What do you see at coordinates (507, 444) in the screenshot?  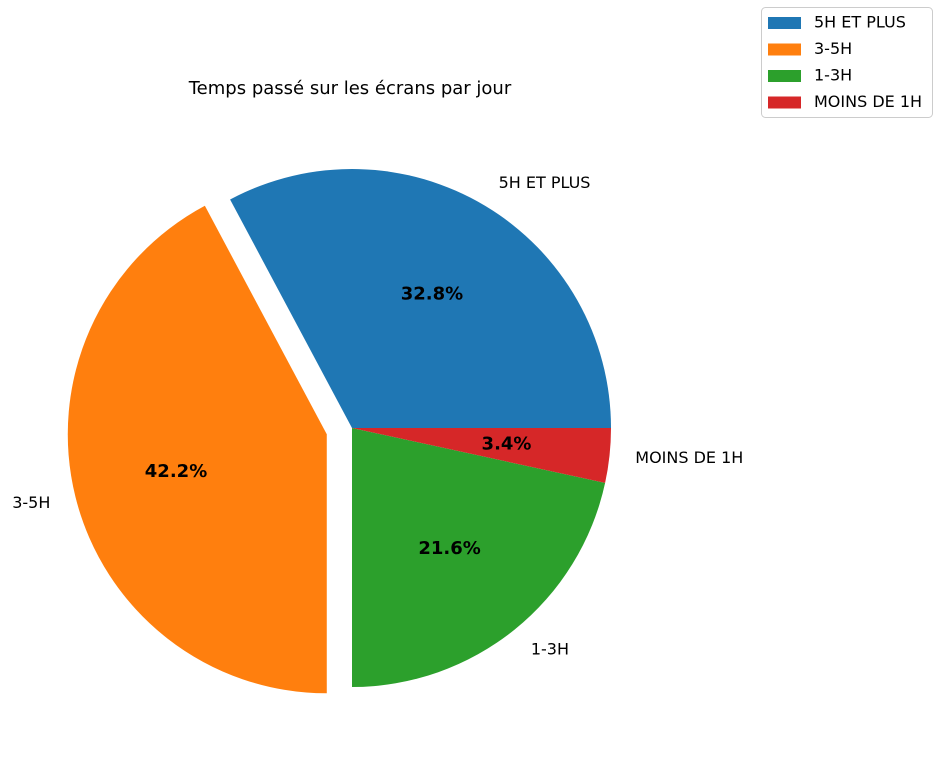 I see `pct-label-moins-de-1h: 3.4%` at bounding box center [507, 444].